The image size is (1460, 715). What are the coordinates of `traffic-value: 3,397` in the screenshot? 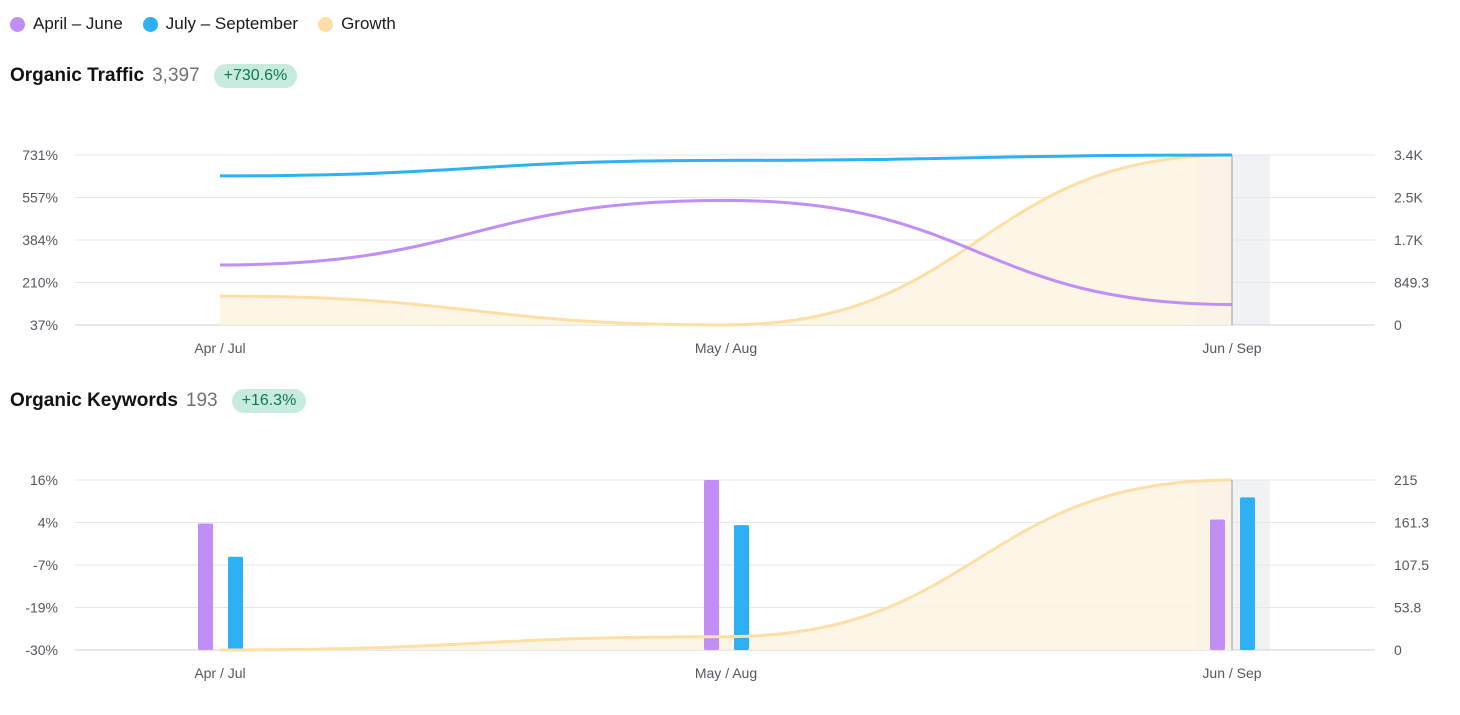 It's located at (176, 75).